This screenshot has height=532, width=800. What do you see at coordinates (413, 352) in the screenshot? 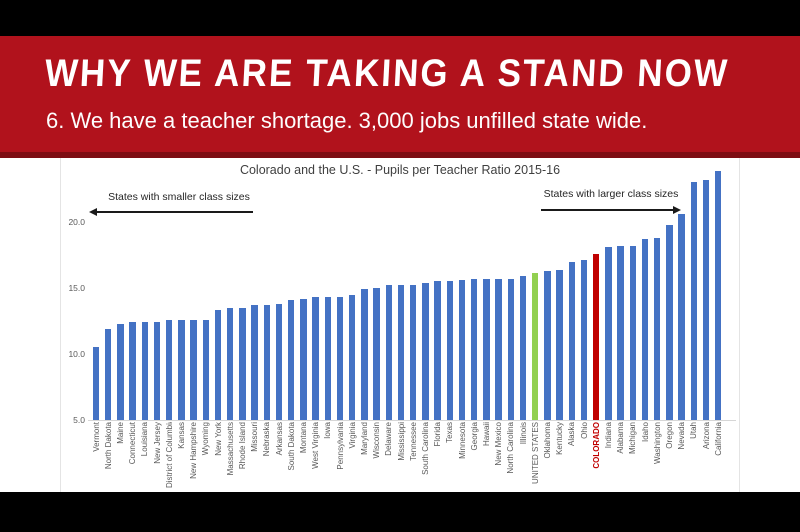
I see `bar-tennessee` at bounding box center [413, 352].